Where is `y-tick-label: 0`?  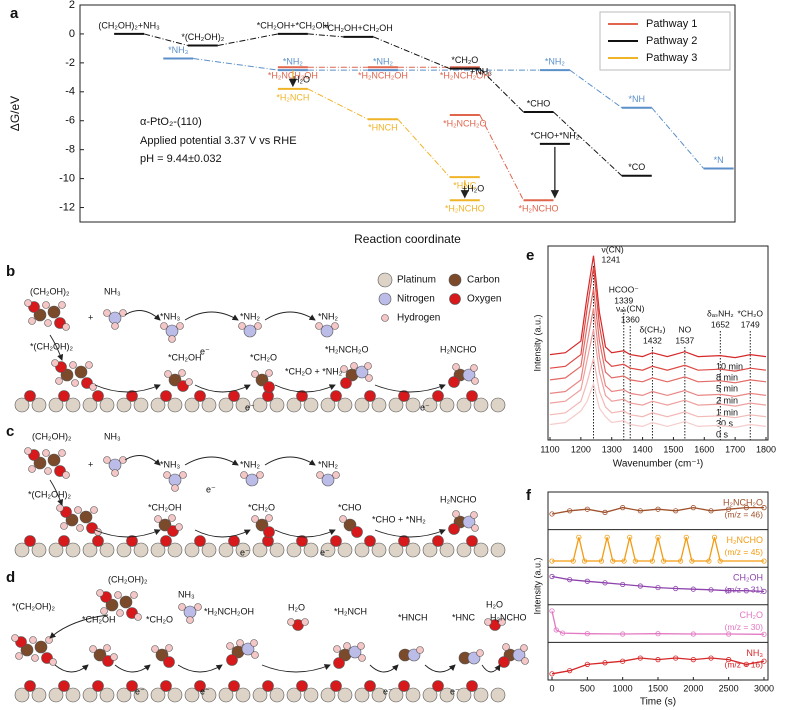 y-tick-label: 0 is located at coordinates (72, 34).